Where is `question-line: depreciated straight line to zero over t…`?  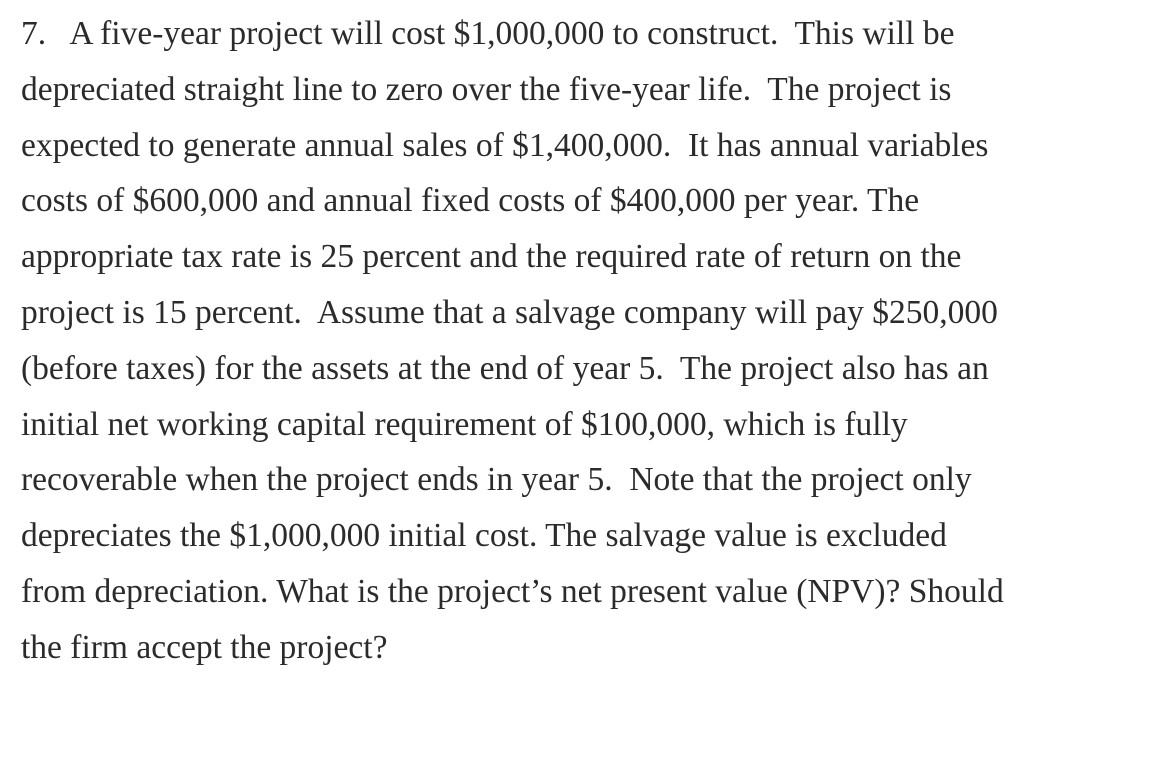
question-line: depreciated straight line to zero over t… is located at coordinates (486, 89).